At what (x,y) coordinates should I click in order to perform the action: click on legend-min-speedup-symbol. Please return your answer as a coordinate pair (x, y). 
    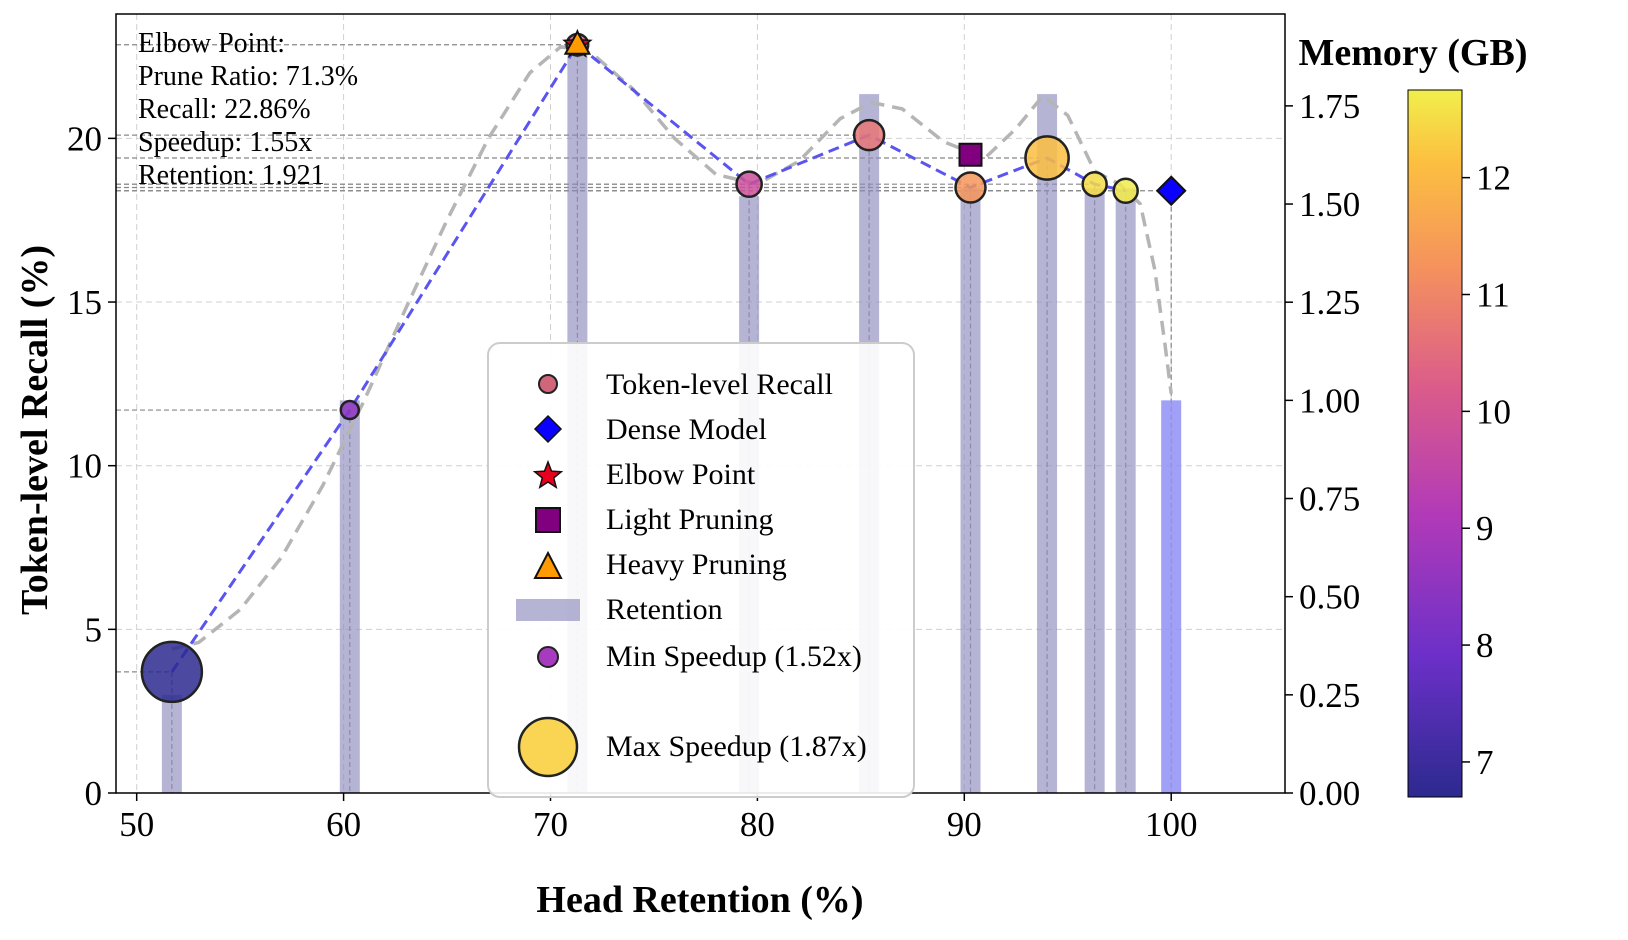
    Looking at the image, I should click on (548, 657).